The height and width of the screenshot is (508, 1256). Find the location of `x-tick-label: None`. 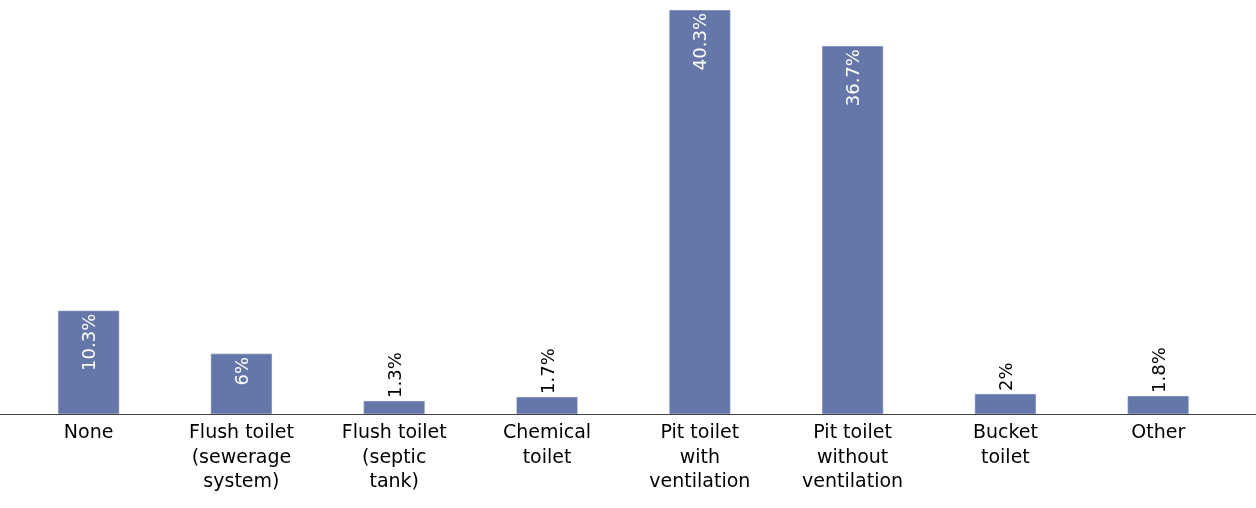

x-tick-label: None is located at coordinates (88, 430).